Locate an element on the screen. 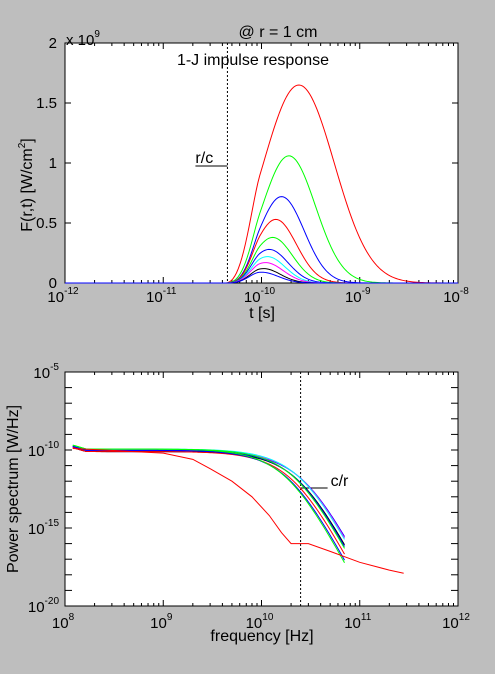 This screenshot has width=495, height=674. x-tick-label: 10¹¹ is located at coordinates (358, 622).